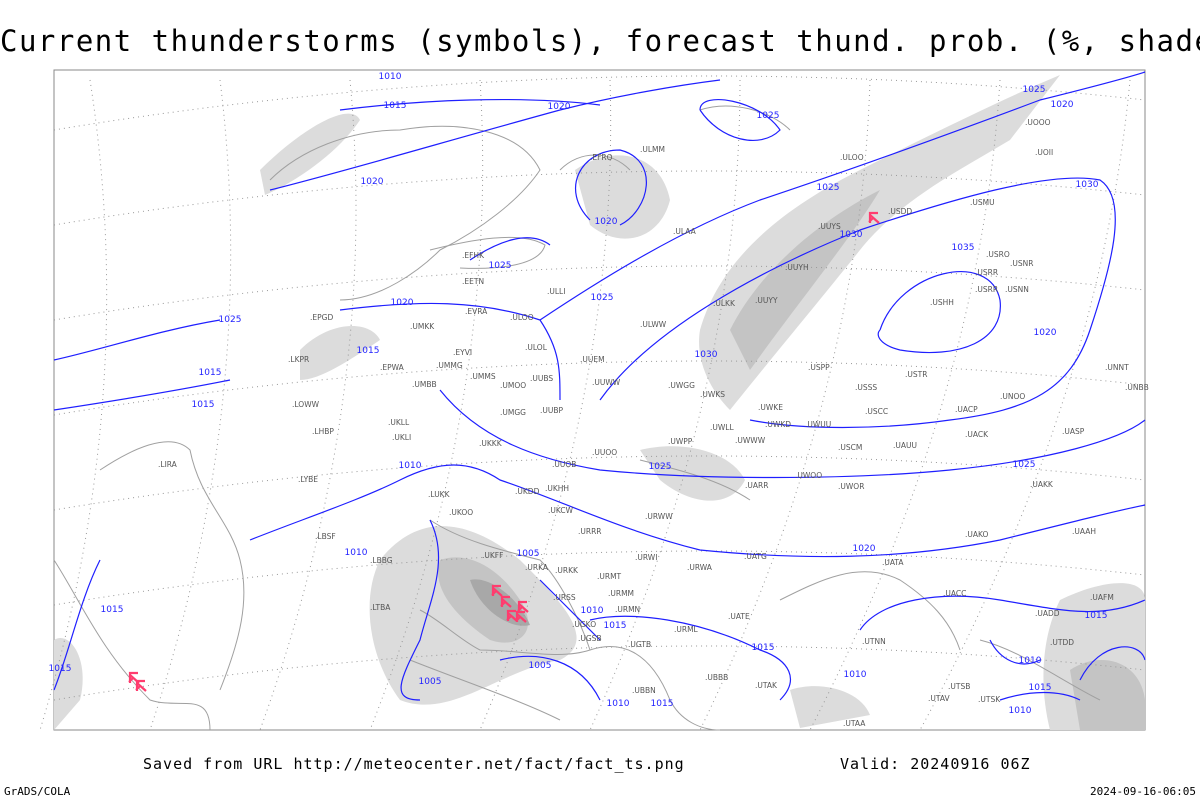 Image resolution: width=1200 pixels, height=800 pixels. What do you see at coordinates (627, 609) in the screenshot?
I see `station-label: .URMN` at bounding box center [627, 609].